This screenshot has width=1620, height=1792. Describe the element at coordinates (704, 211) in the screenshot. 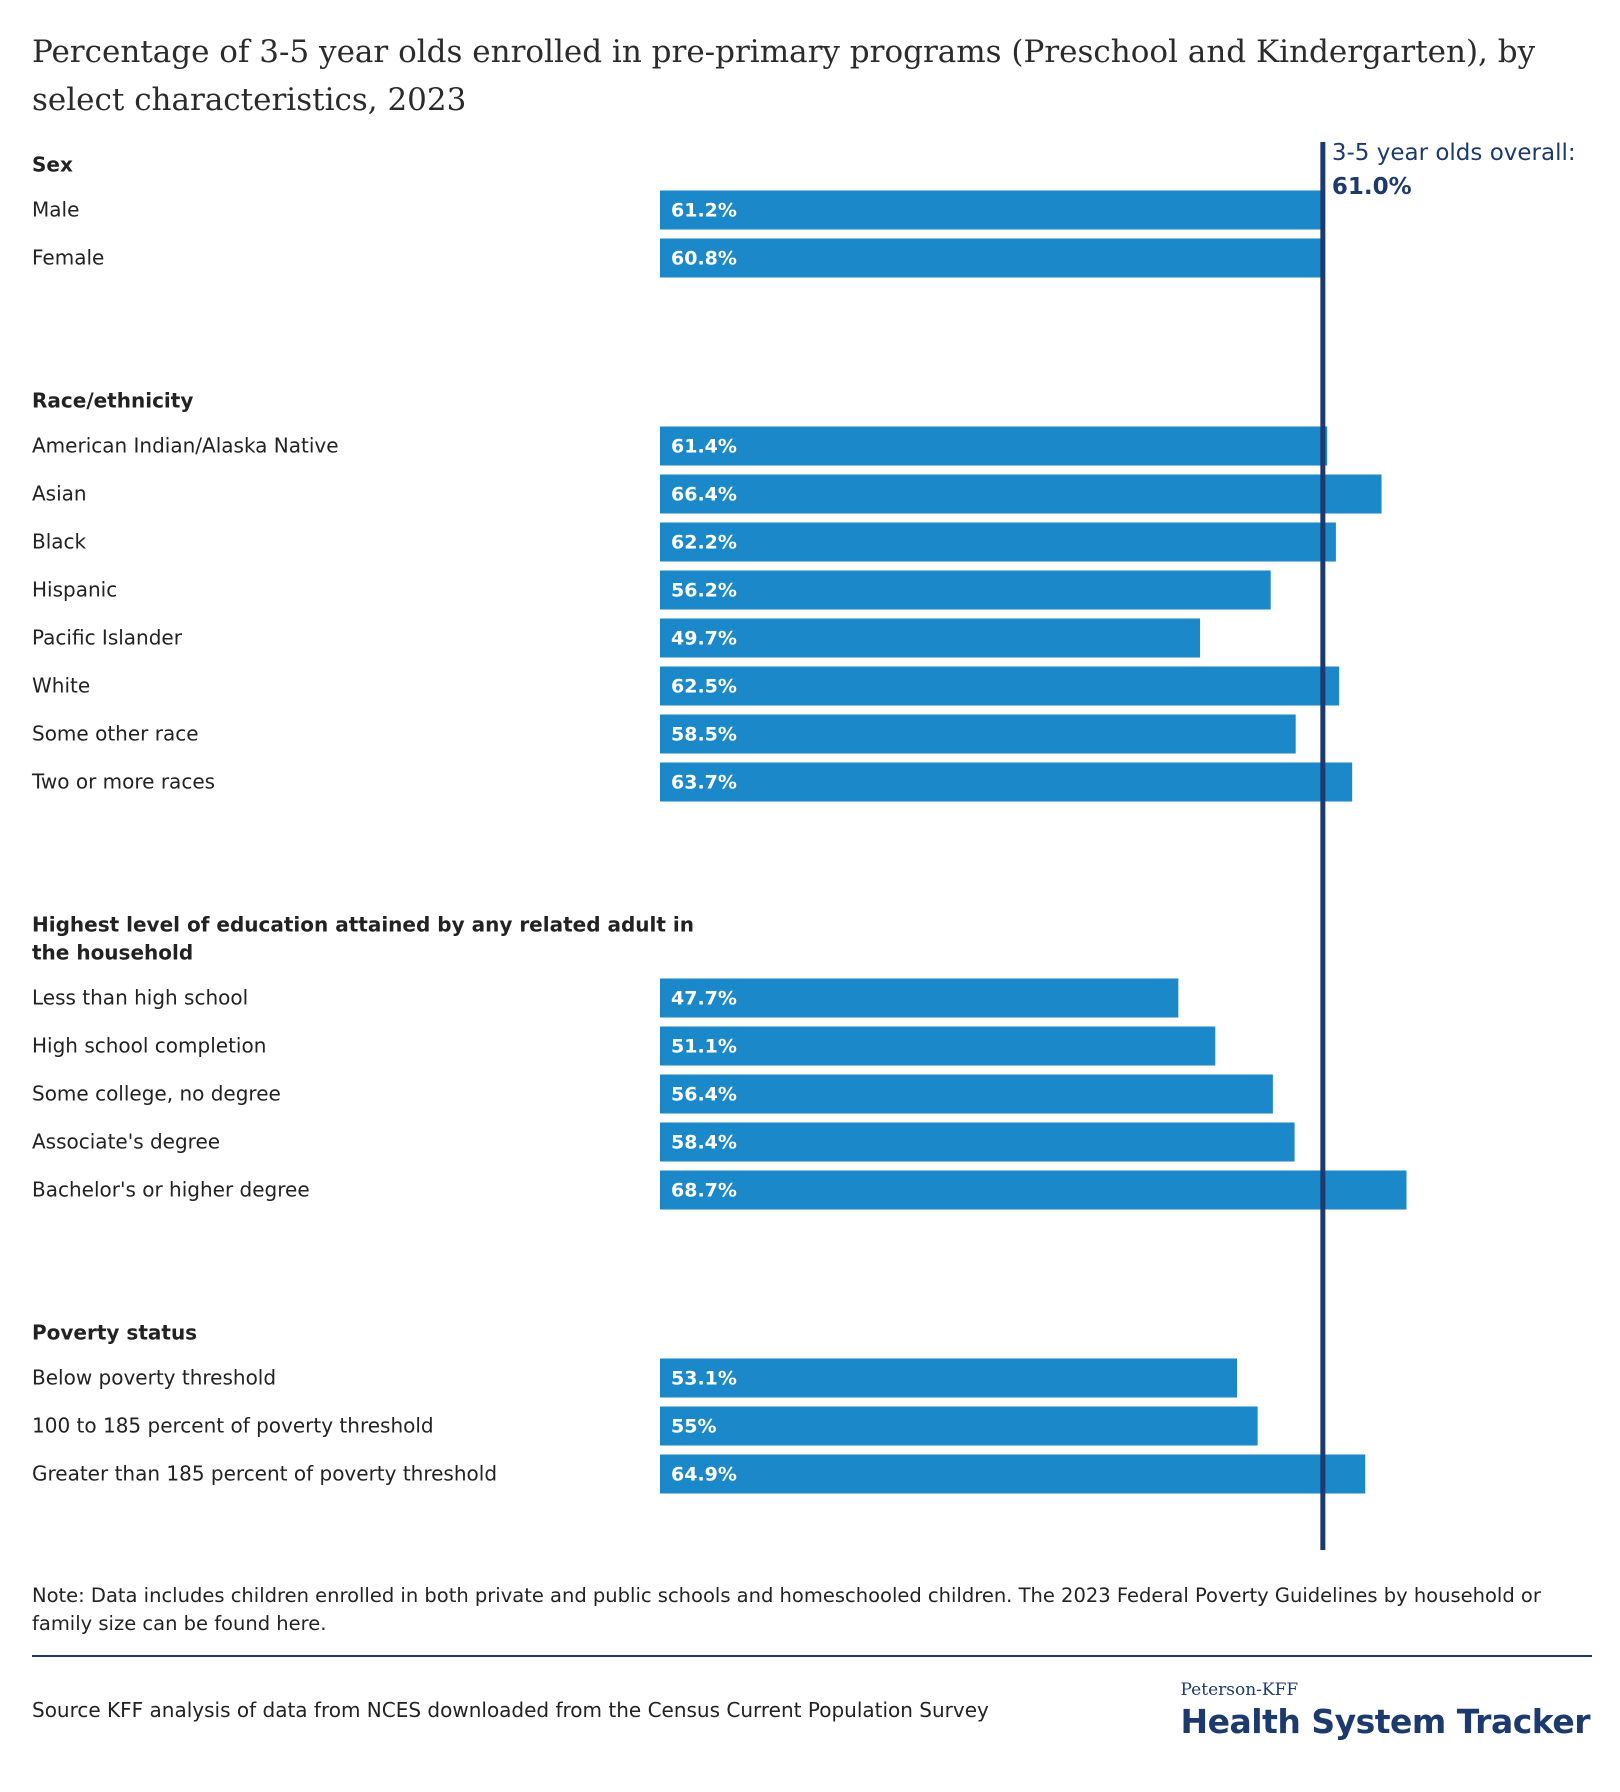

I see `bar-value-label: 61.2%` at that location.